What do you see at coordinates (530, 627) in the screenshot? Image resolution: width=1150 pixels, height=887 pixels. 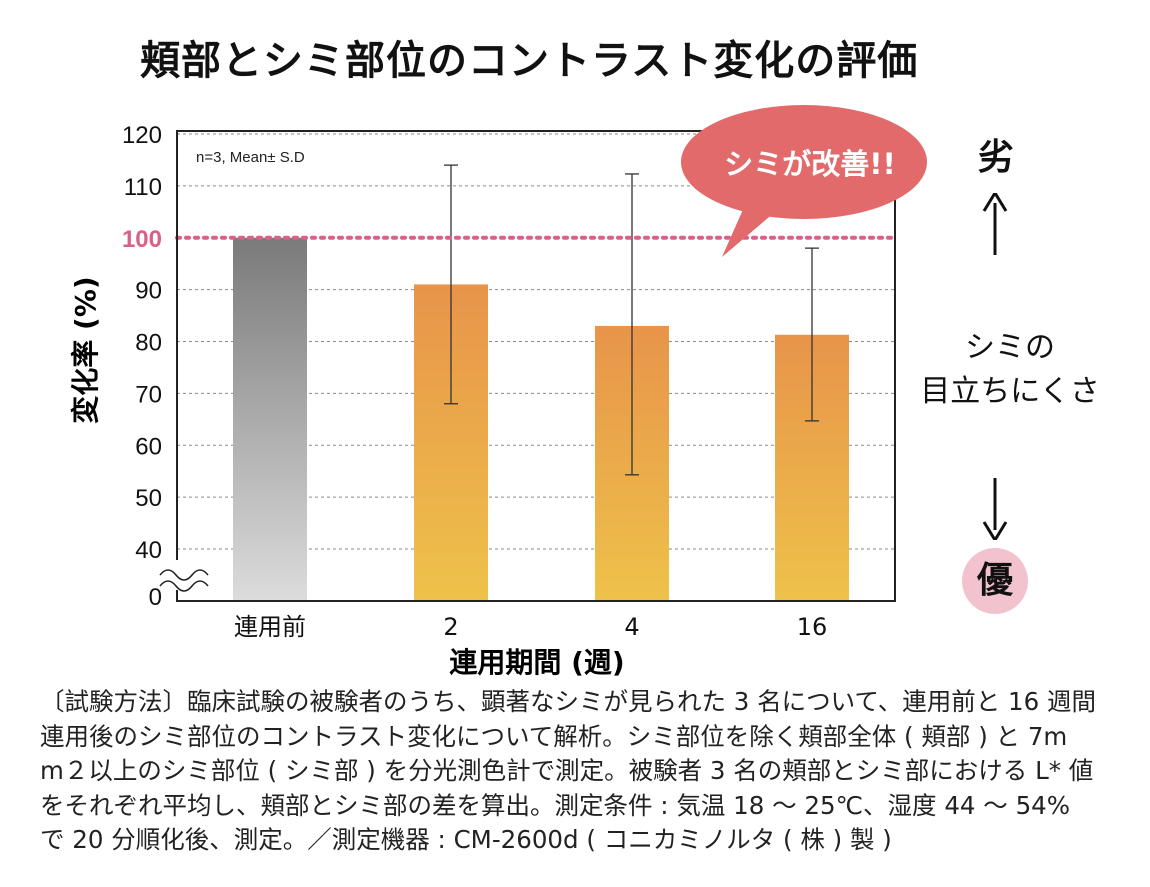 I see `x-tick-labels: 連用前 2 4 16` at bounding box center [530, 627].